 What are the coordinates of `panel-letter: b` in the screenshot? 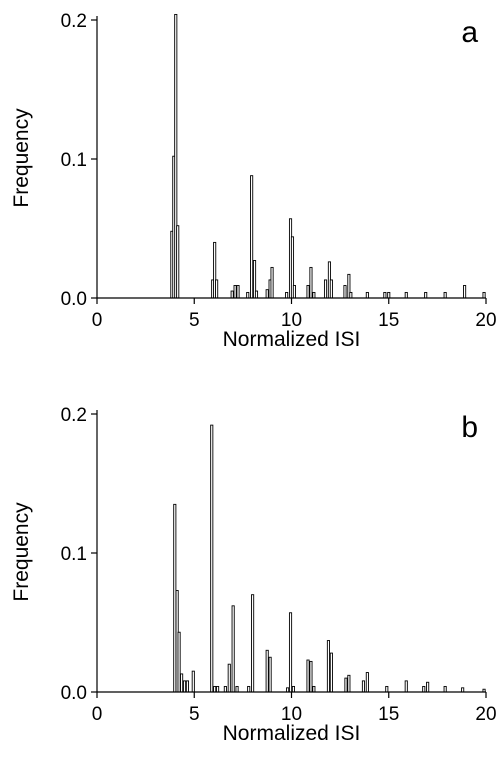 It's located at (469, 427).